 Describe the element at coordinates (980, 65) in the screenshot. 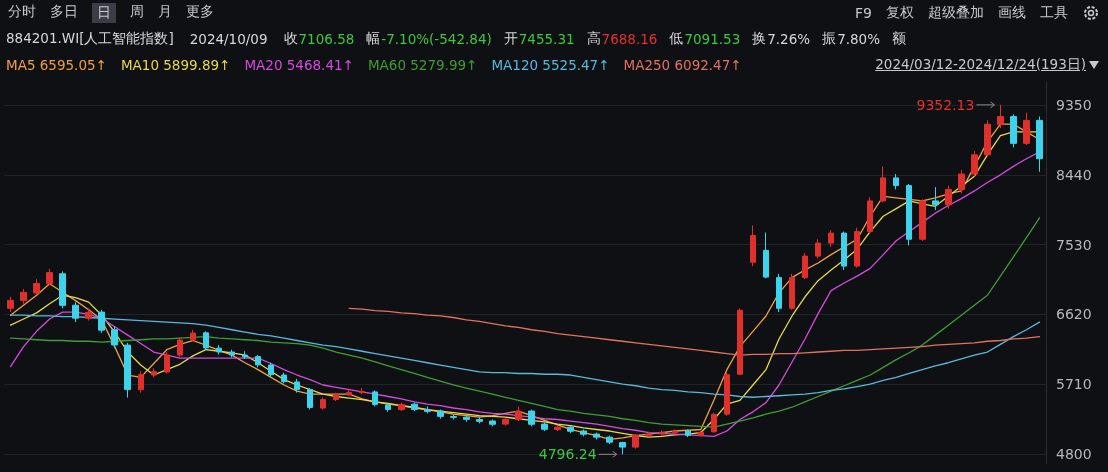

I see `text: 2024/03/12-2024/12/24(193日)` at that location.